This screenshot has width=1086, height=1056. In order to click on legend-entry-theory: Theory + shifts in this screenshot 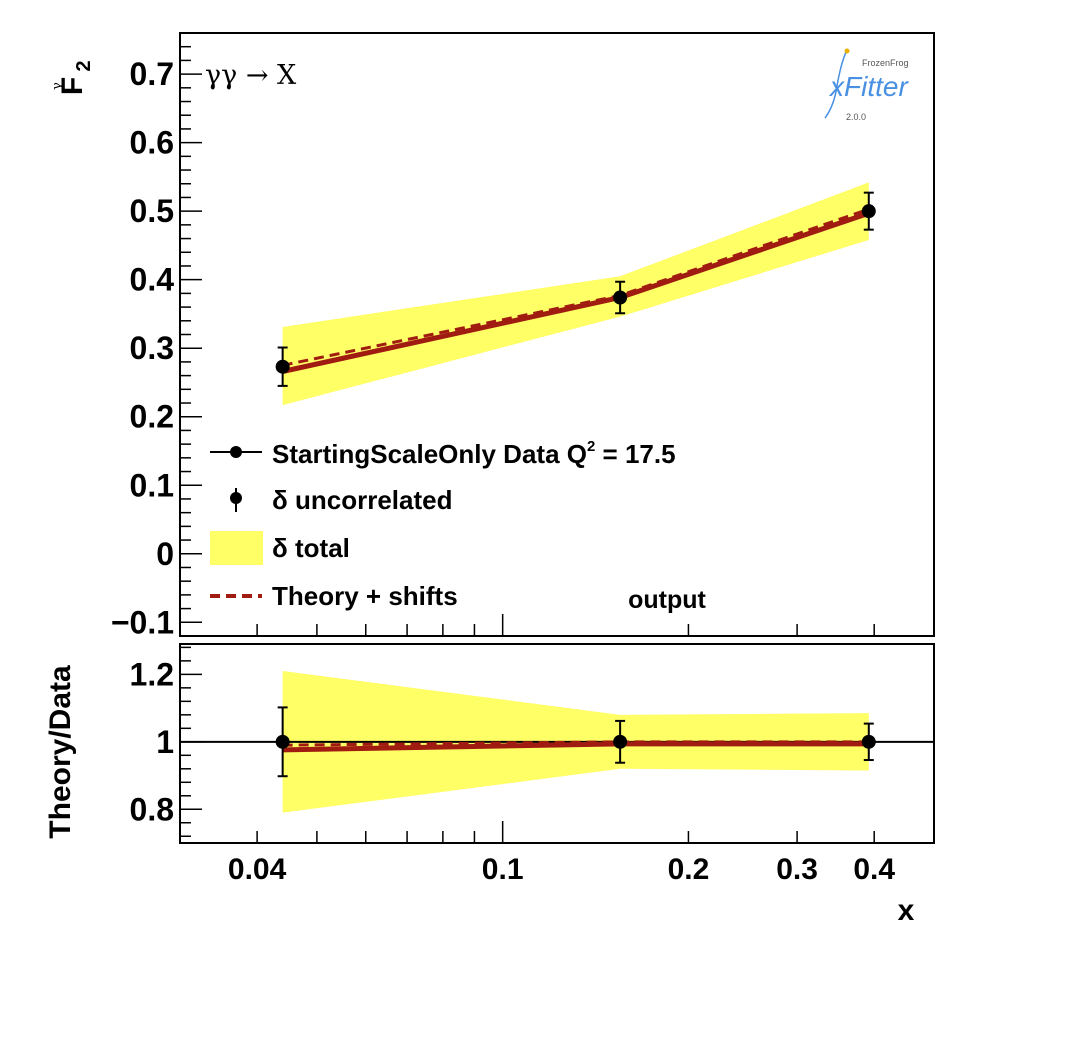, I will do `click(334, 596)`.